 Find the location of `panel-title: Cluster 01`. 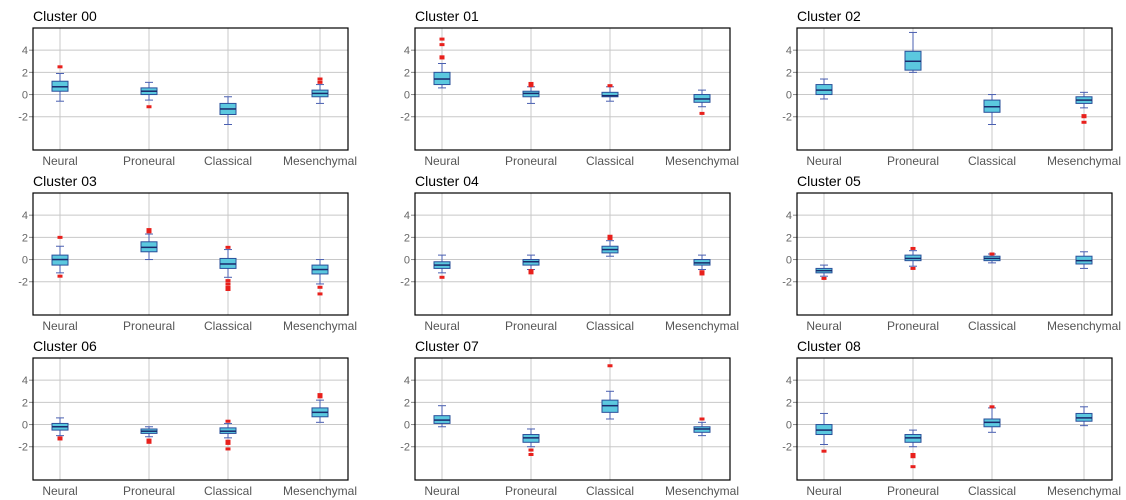

panel-title: Cluster 01 is located at coordinates (447, 16).